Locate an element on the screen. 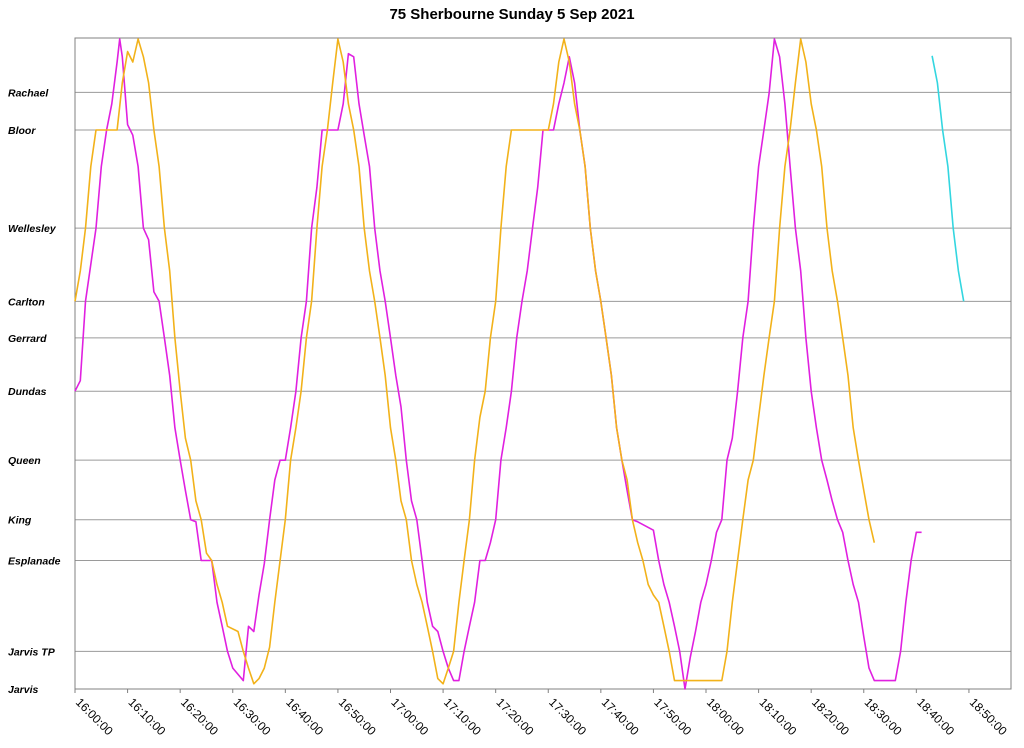 The image size is (1024, 748). x-tick-label: 16:10:00 is located at coordinates (146, 716).